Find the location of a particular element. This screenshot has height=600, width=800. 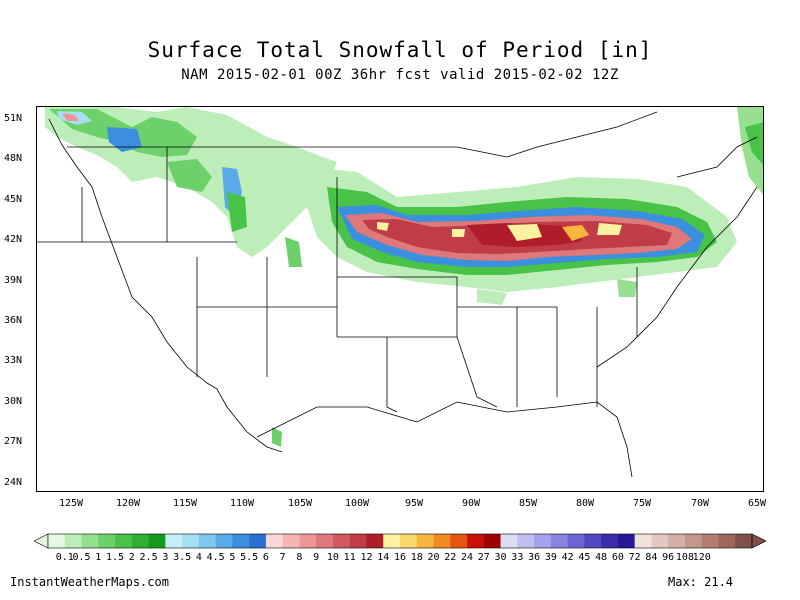

legend-label: 5 is located at coordinates (232, 557).